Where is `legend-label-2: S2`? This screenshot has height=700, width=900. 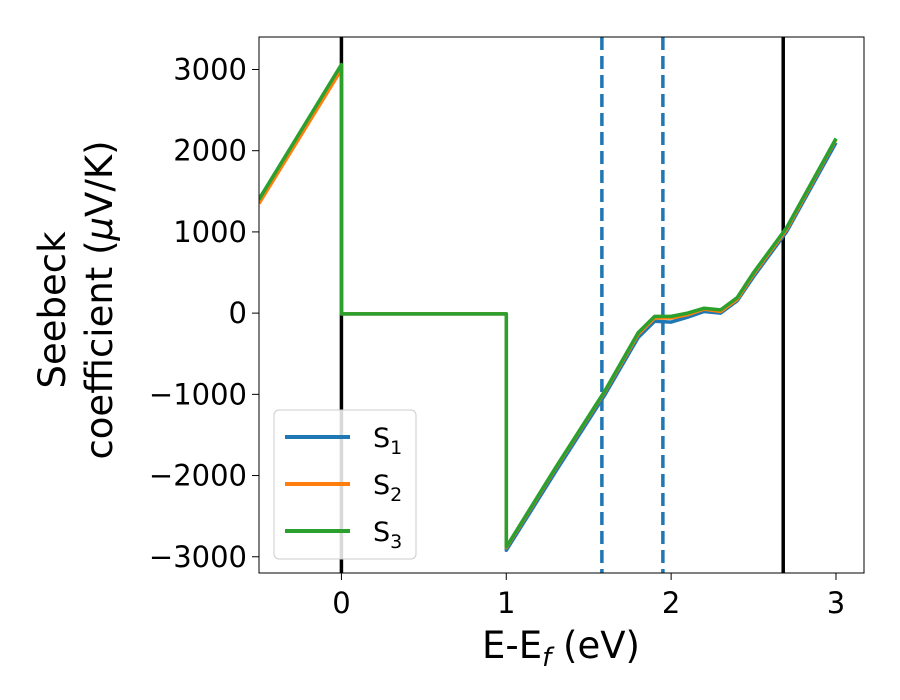
legend-label-2: S2 is located at coordinates (387, 488).